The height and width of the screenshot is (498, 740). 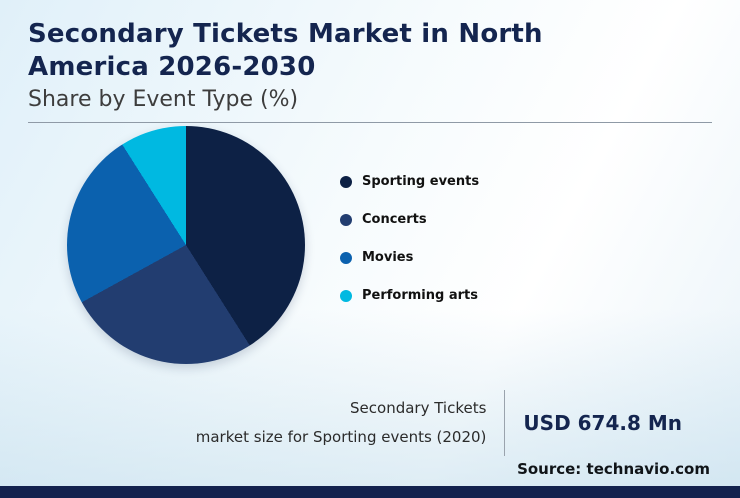 I want to click on page-subtitle: Share by Event Type (%), so click(x=163, y=99).